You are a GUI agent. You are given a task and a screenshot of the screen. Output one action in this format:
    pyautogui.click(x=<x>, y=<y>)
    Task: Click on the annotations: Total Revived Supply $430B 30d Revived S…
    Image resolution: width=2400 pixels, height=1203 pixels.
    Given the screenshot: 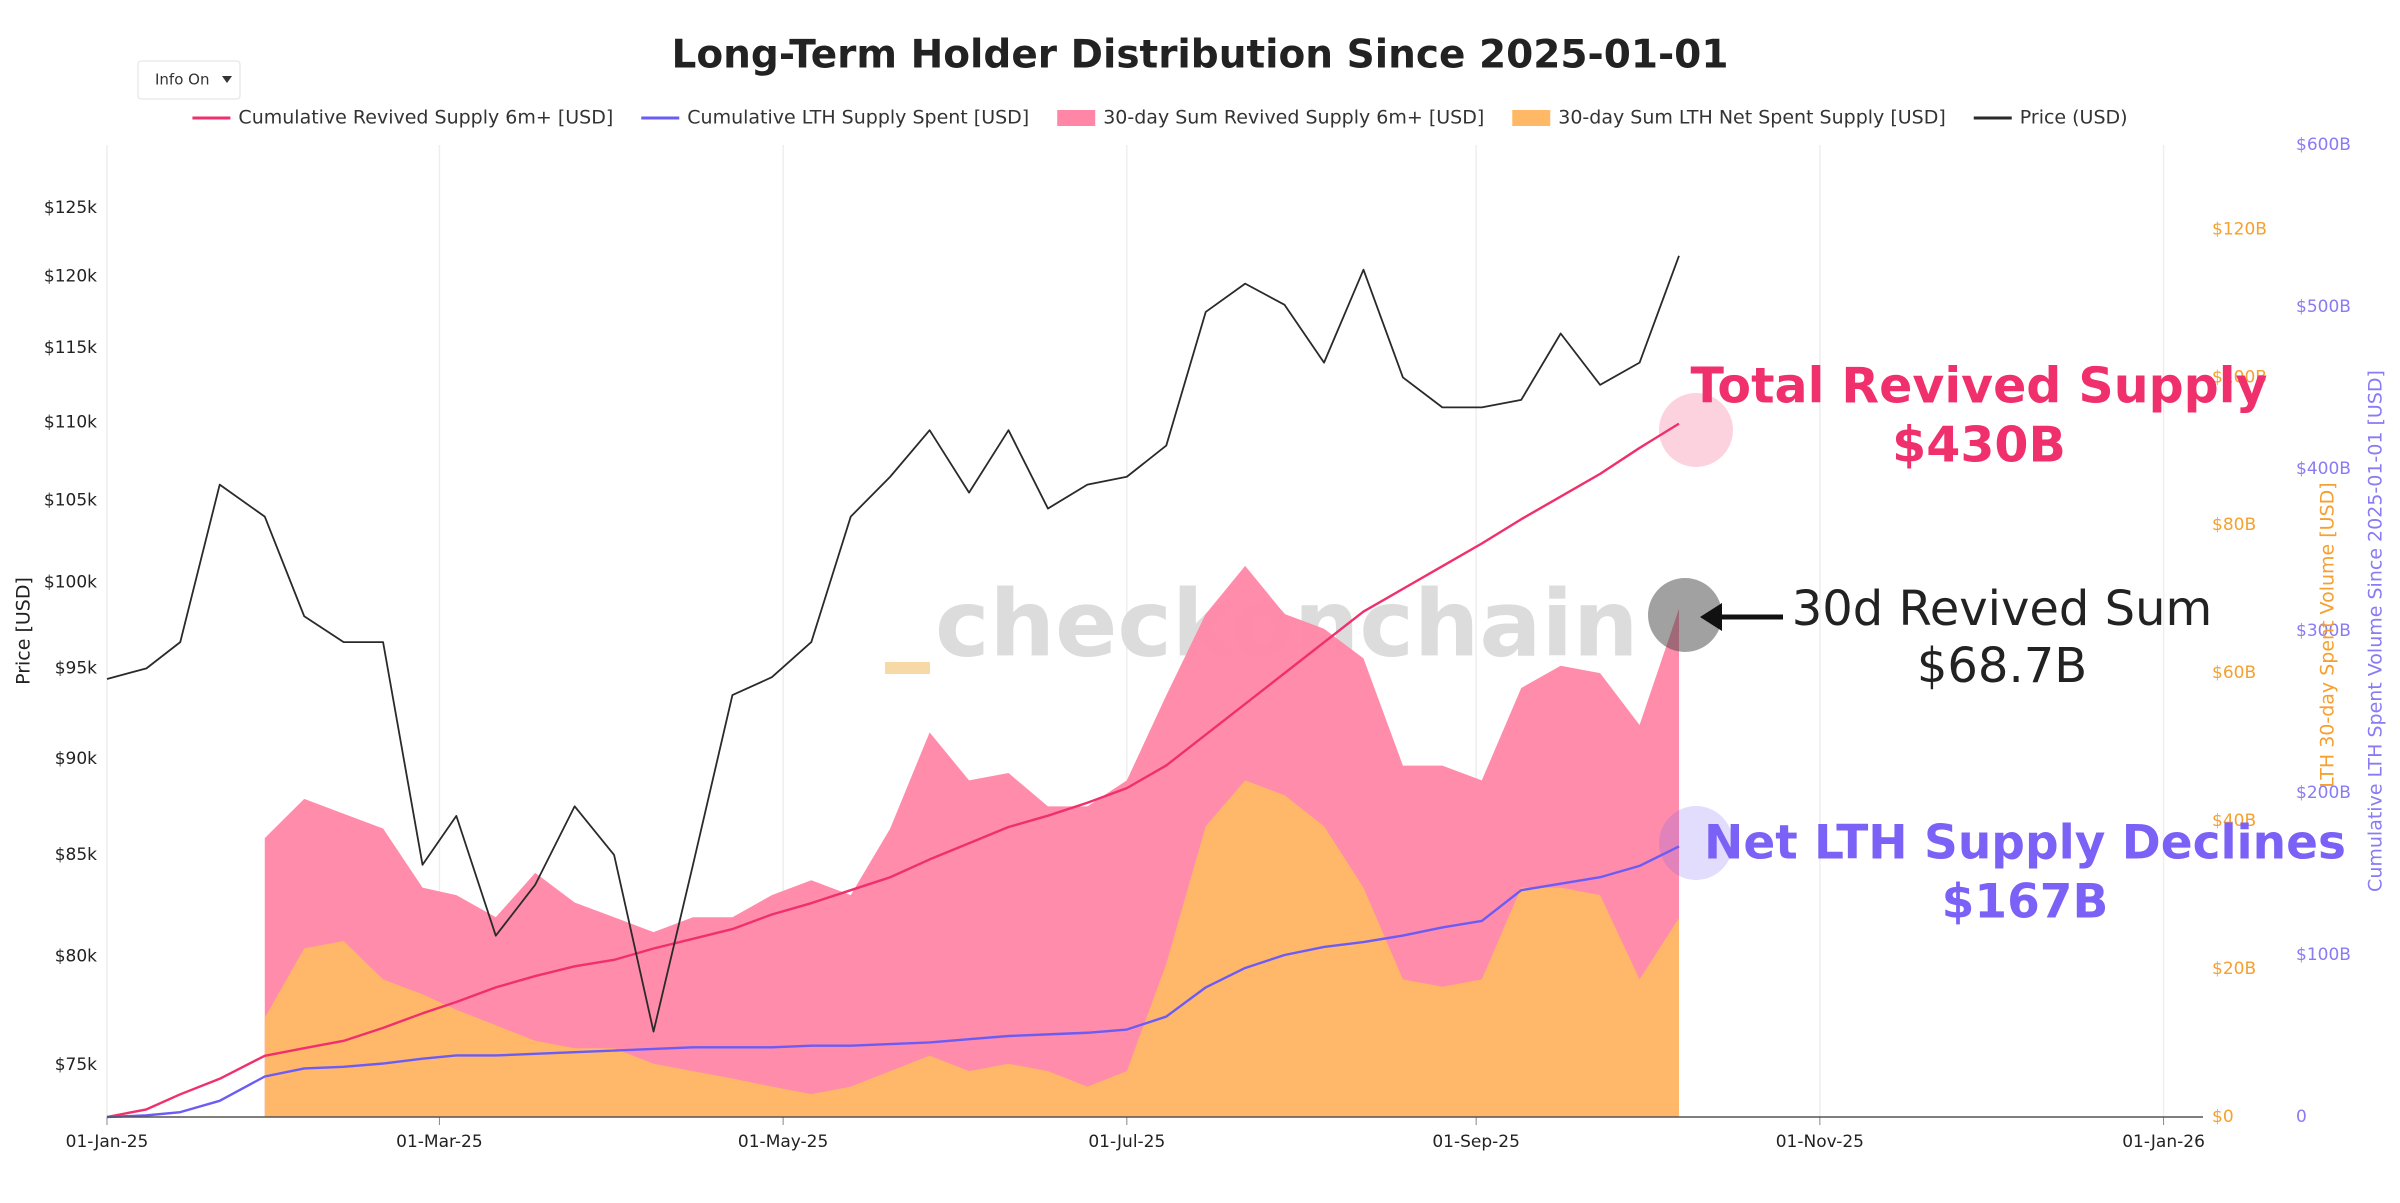 What is the action you would take?
    pyautogui.click(x=1997, y=644)
    